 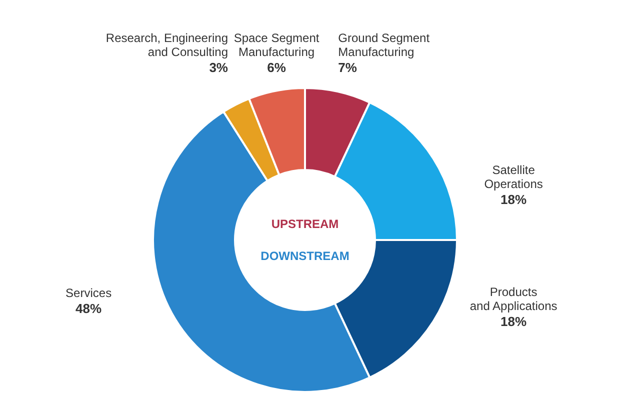 I want to click on slice-label: Research, Engineering and Consulting, so click(x=167, y=45).